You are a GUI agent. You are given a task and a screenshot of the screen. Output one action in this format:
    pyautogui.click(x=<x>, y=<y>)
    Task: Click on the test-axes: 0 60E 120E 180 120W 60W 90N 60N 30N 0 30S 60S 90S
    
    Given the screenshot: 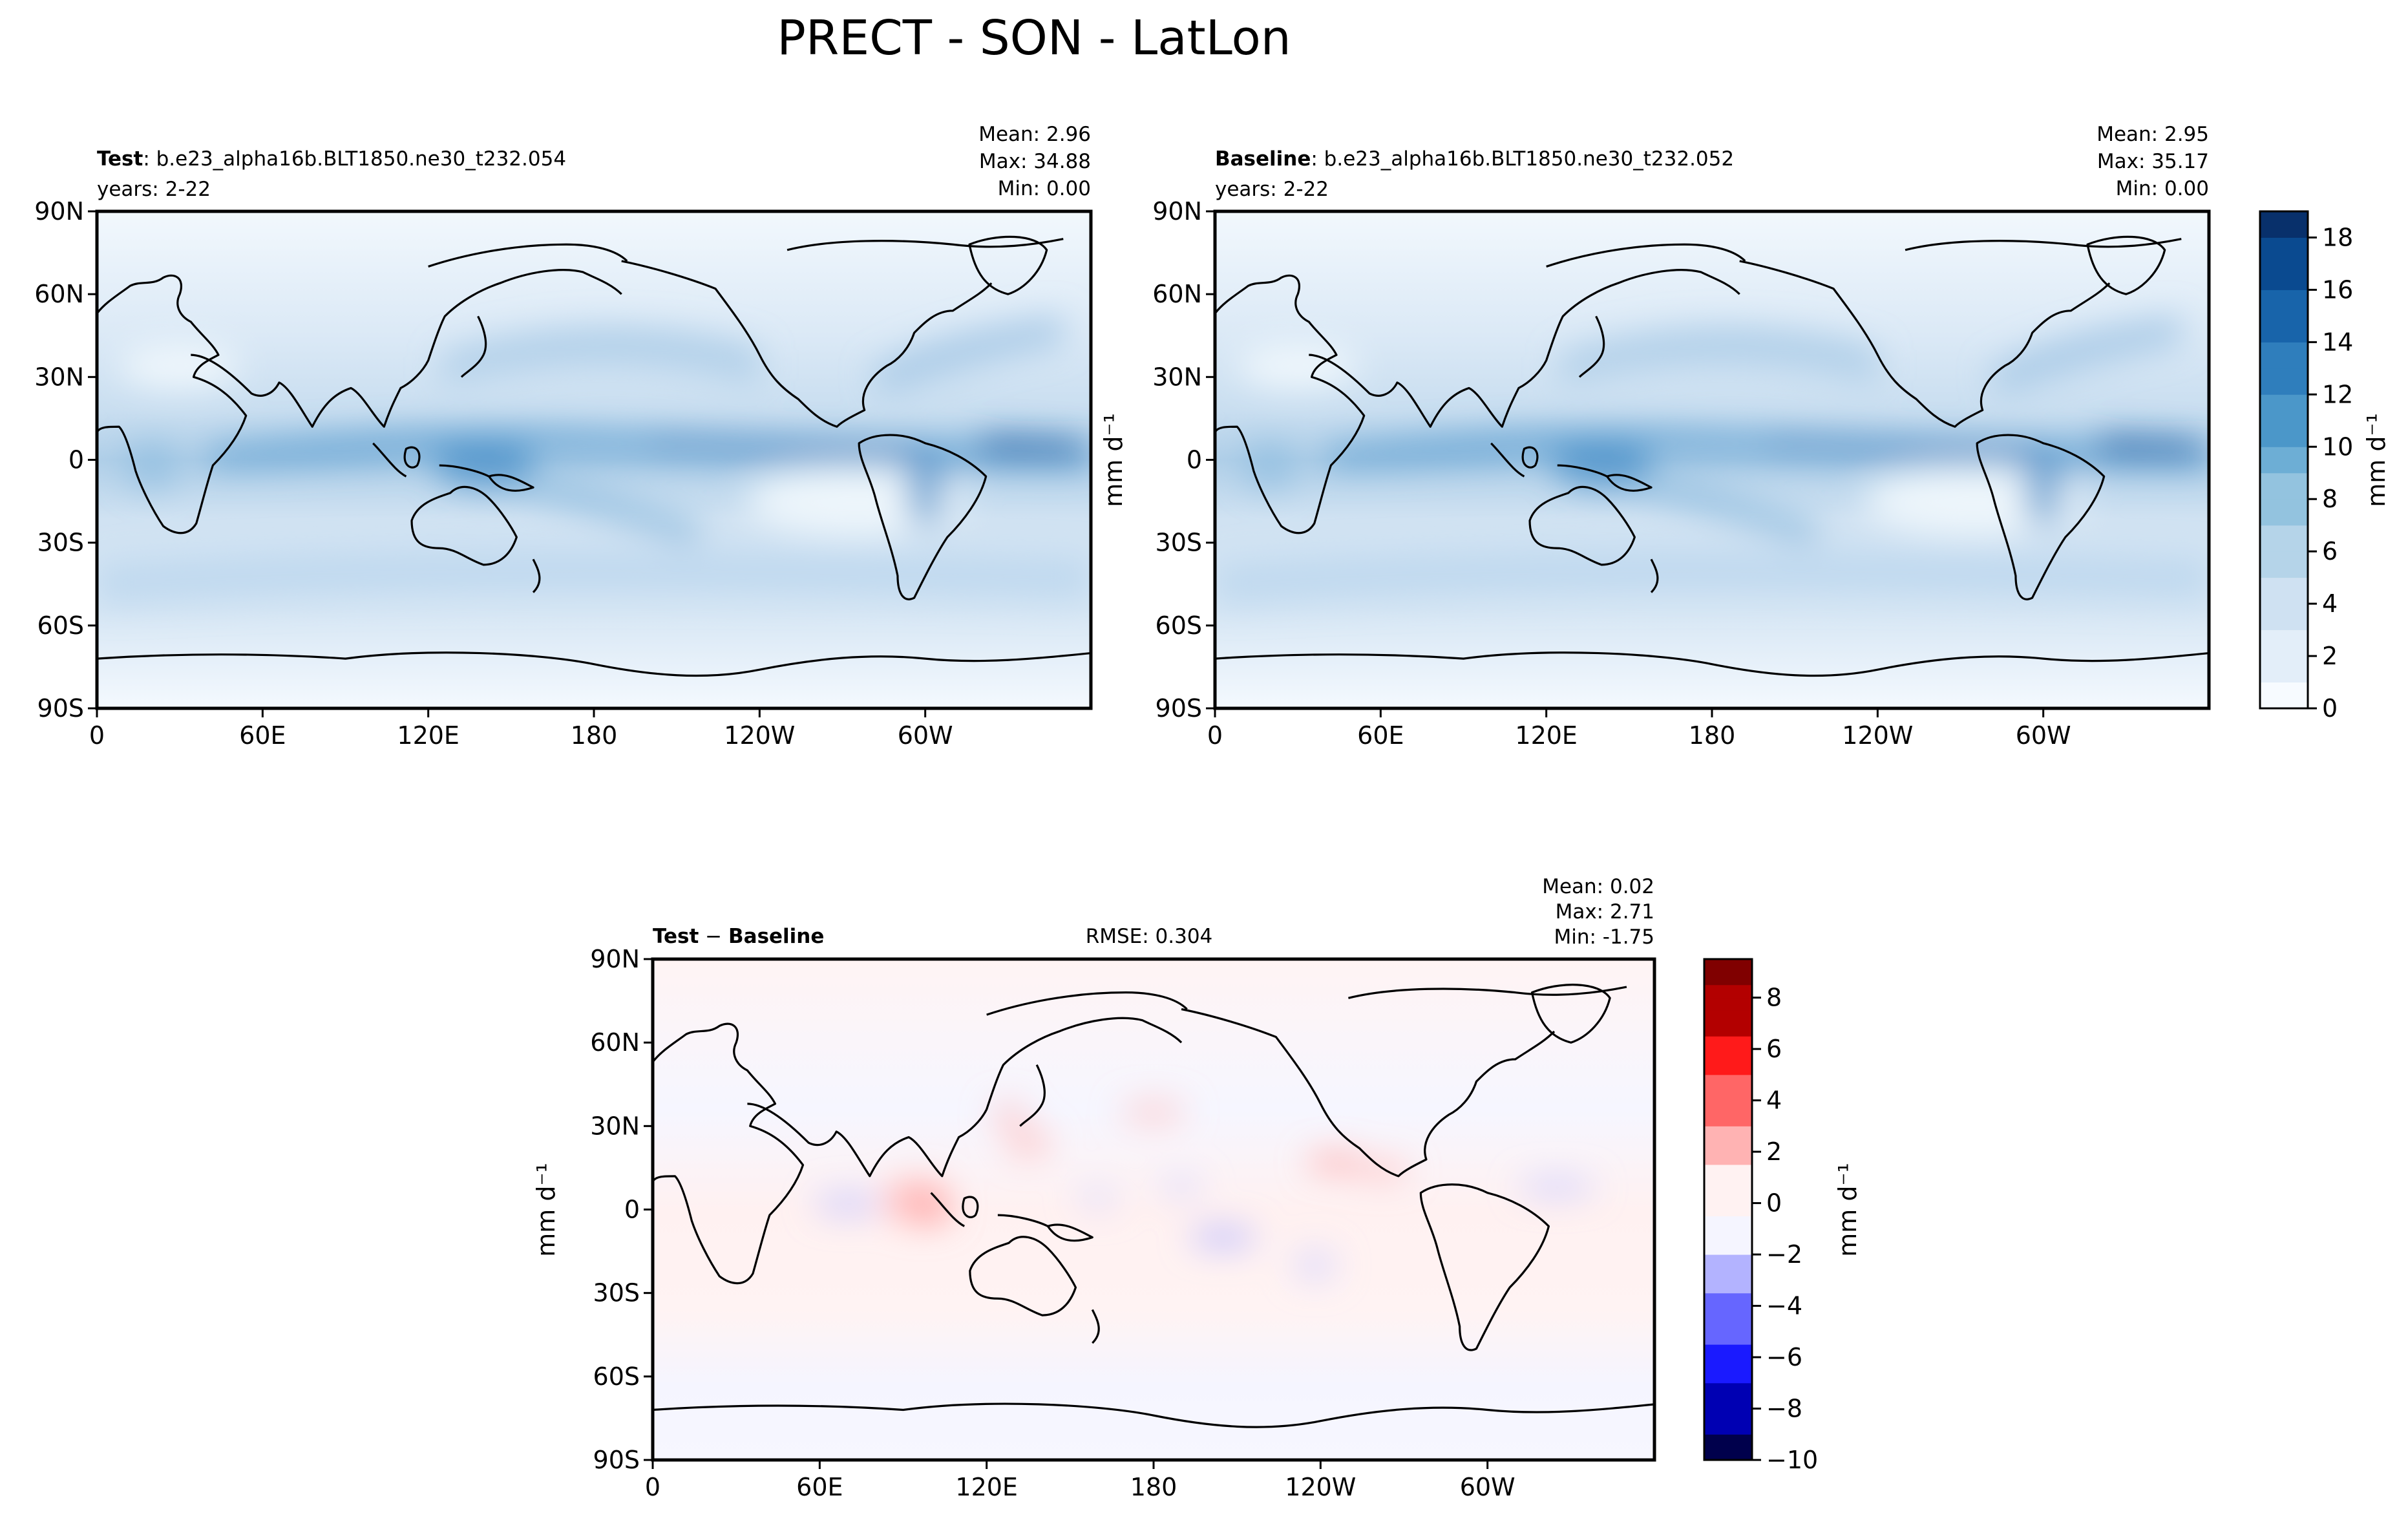 What is the action you would take?
    pyautogui.click(x=493, y=473)
    